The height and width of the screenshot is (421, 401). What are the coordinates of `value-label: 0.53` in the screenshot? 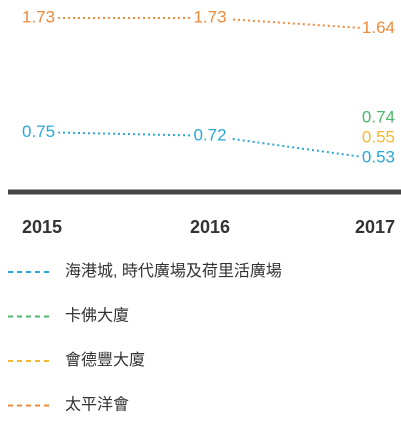 It's located at (378, 156).